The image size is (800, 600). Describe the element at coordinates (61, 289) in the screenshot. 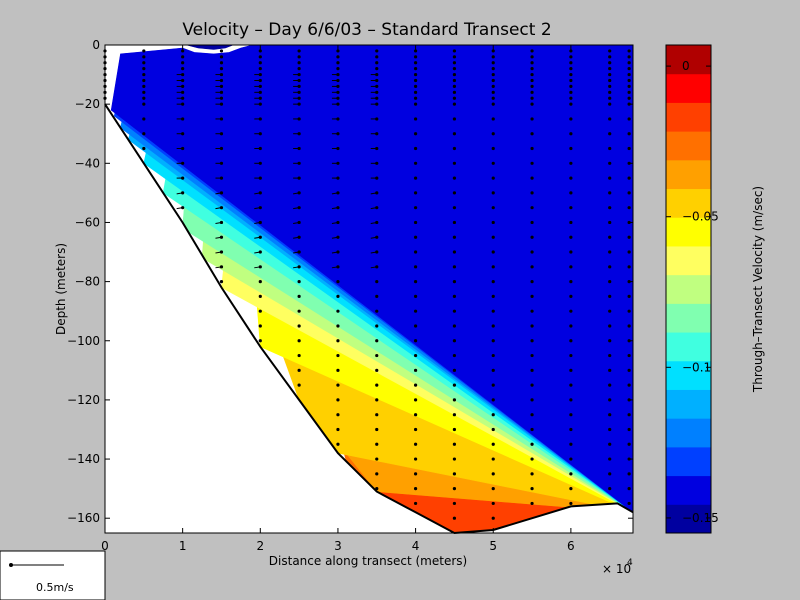

I see `y-axis-label: Depth (meters)` at that location.